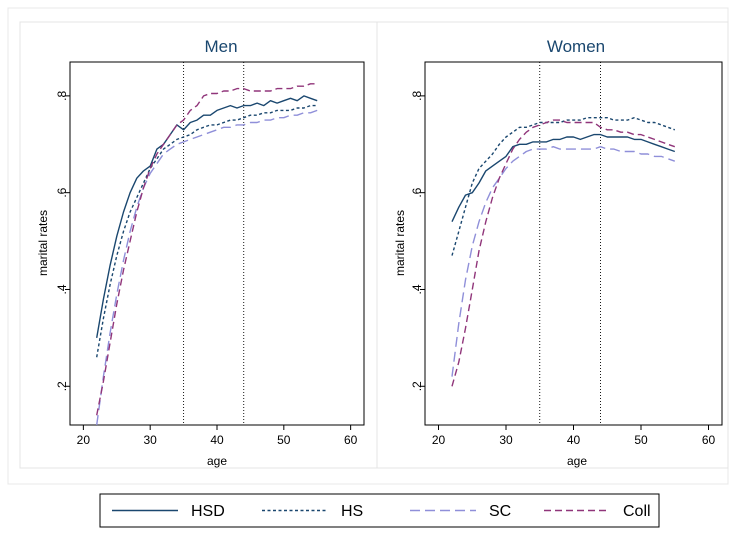  I want to click on y-tick-label-women-1: .4, so click(417, 289).